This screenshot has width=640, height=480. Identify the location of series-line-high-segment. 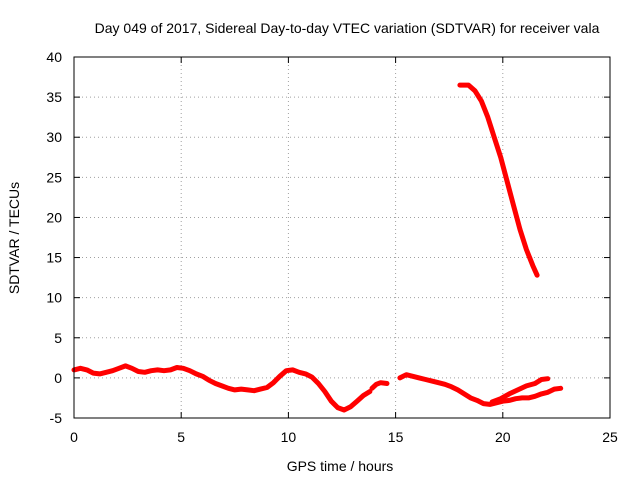
(498, 180).